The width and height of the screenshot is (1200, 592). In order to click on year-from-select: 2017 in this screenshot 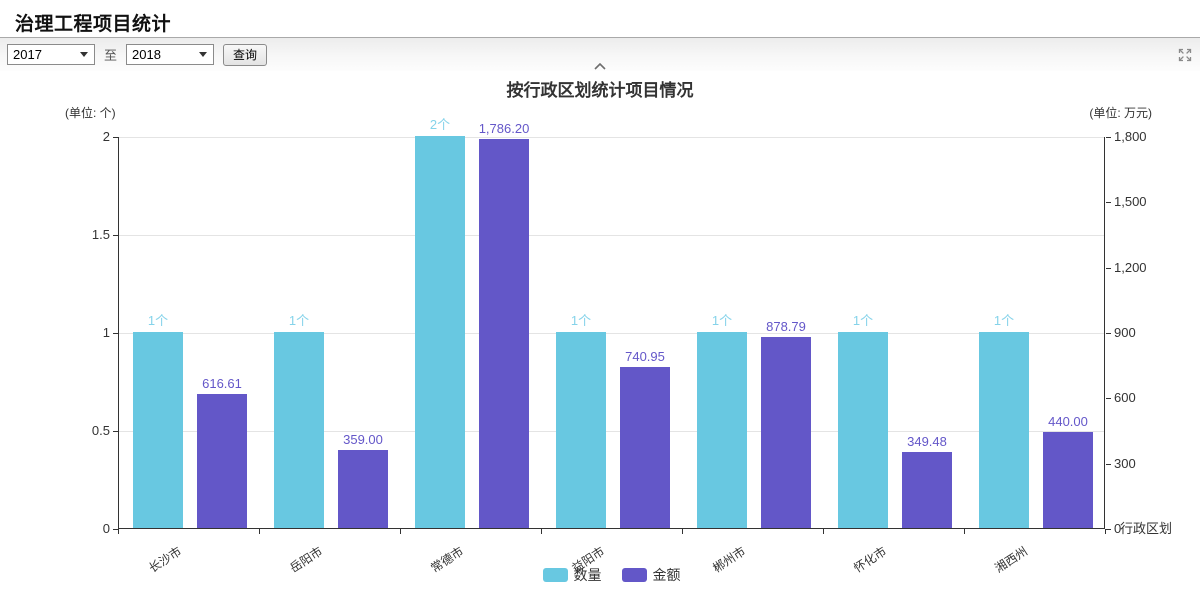, I will do `click(51, 54)`.